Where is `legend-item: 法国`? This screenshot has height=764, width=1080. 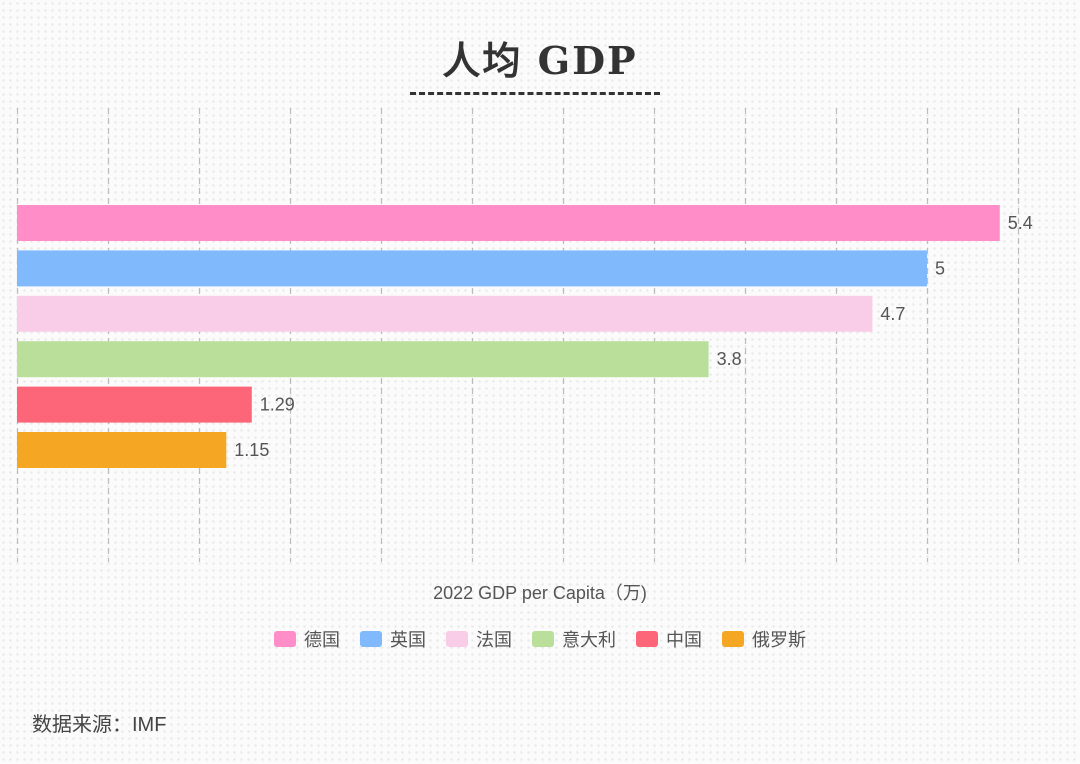
legend-item: 法国 is located at coordinates (479, 639).